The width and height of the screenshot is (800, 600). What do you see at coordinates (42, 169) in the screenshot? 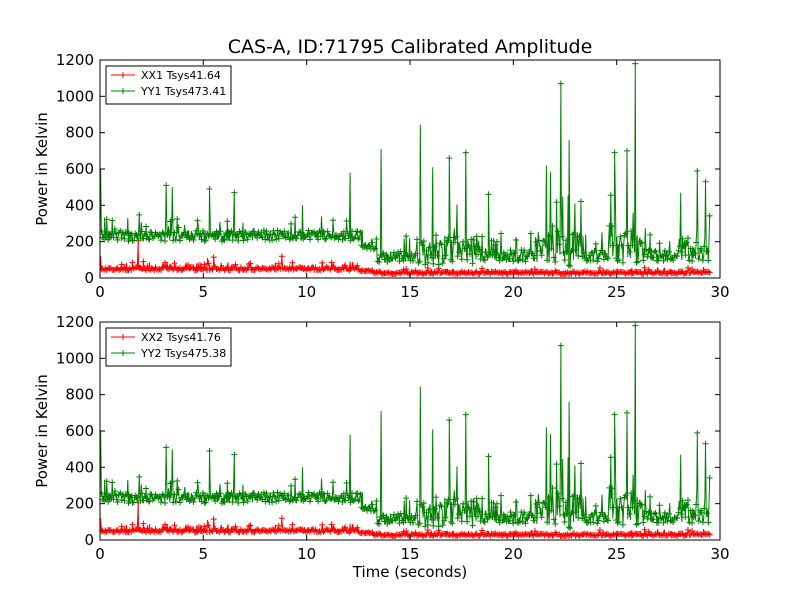
I see `y-axis-label-1: Power in Kelvin` at bounding box center [42, 169].